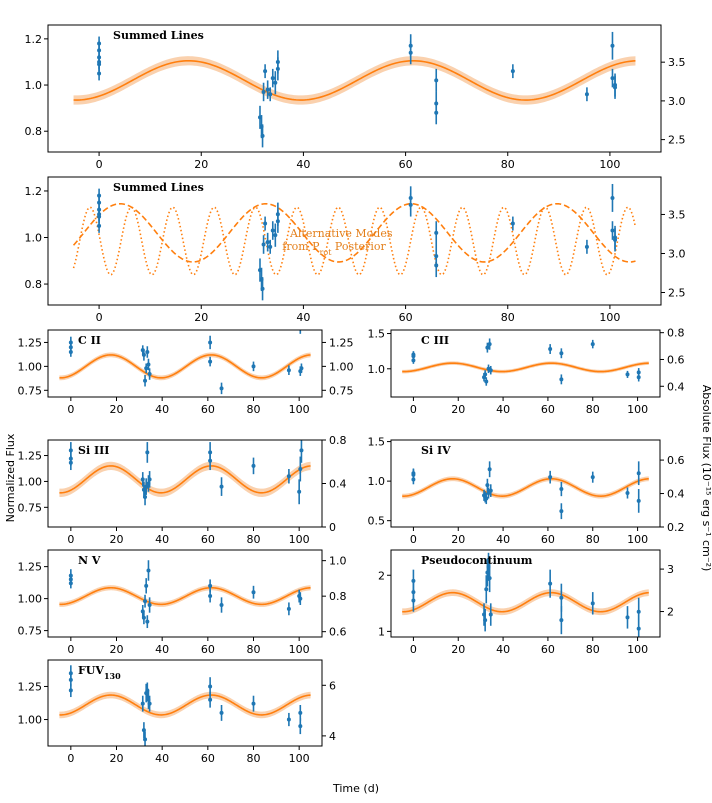  Describe the element at coordinates (338, 632) in the screenshot. I see `right-y-tick-label: 0.6` at that location.